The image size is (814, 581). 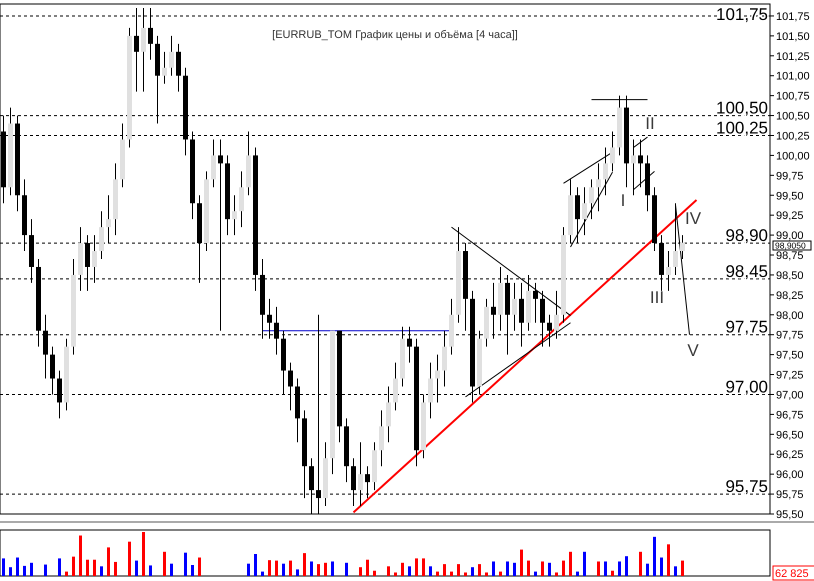 What do you see at coordinates (793, 36) in the screenshot?
I see `y-tick-label: 101,50` at bounding box center [793, 36].